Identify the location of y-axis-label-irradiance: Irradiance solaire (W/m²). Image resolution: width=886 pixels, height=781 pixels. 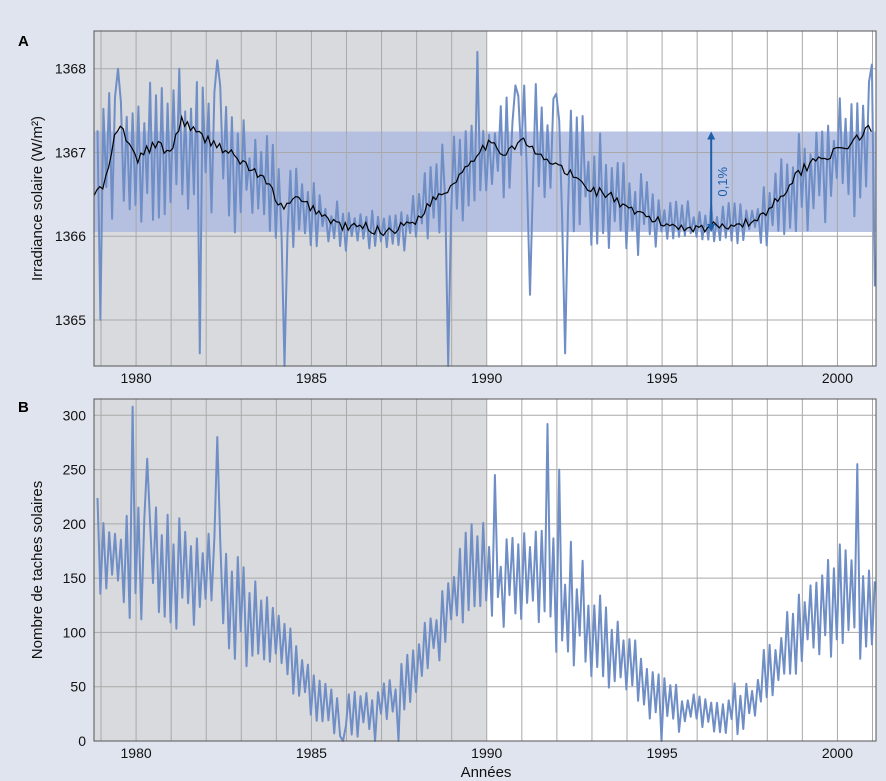
(37, 198).